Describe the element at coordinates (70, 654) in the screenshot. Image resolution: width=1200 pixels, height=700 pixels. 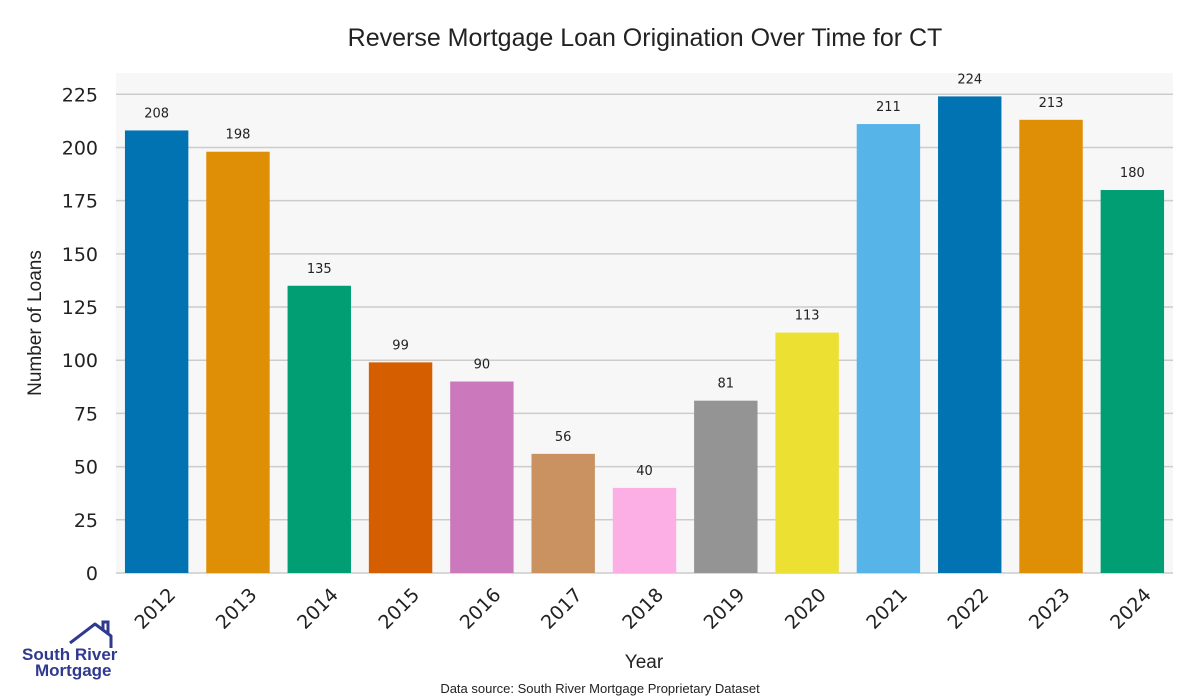
I see `logo-line-1: South River` at that location.